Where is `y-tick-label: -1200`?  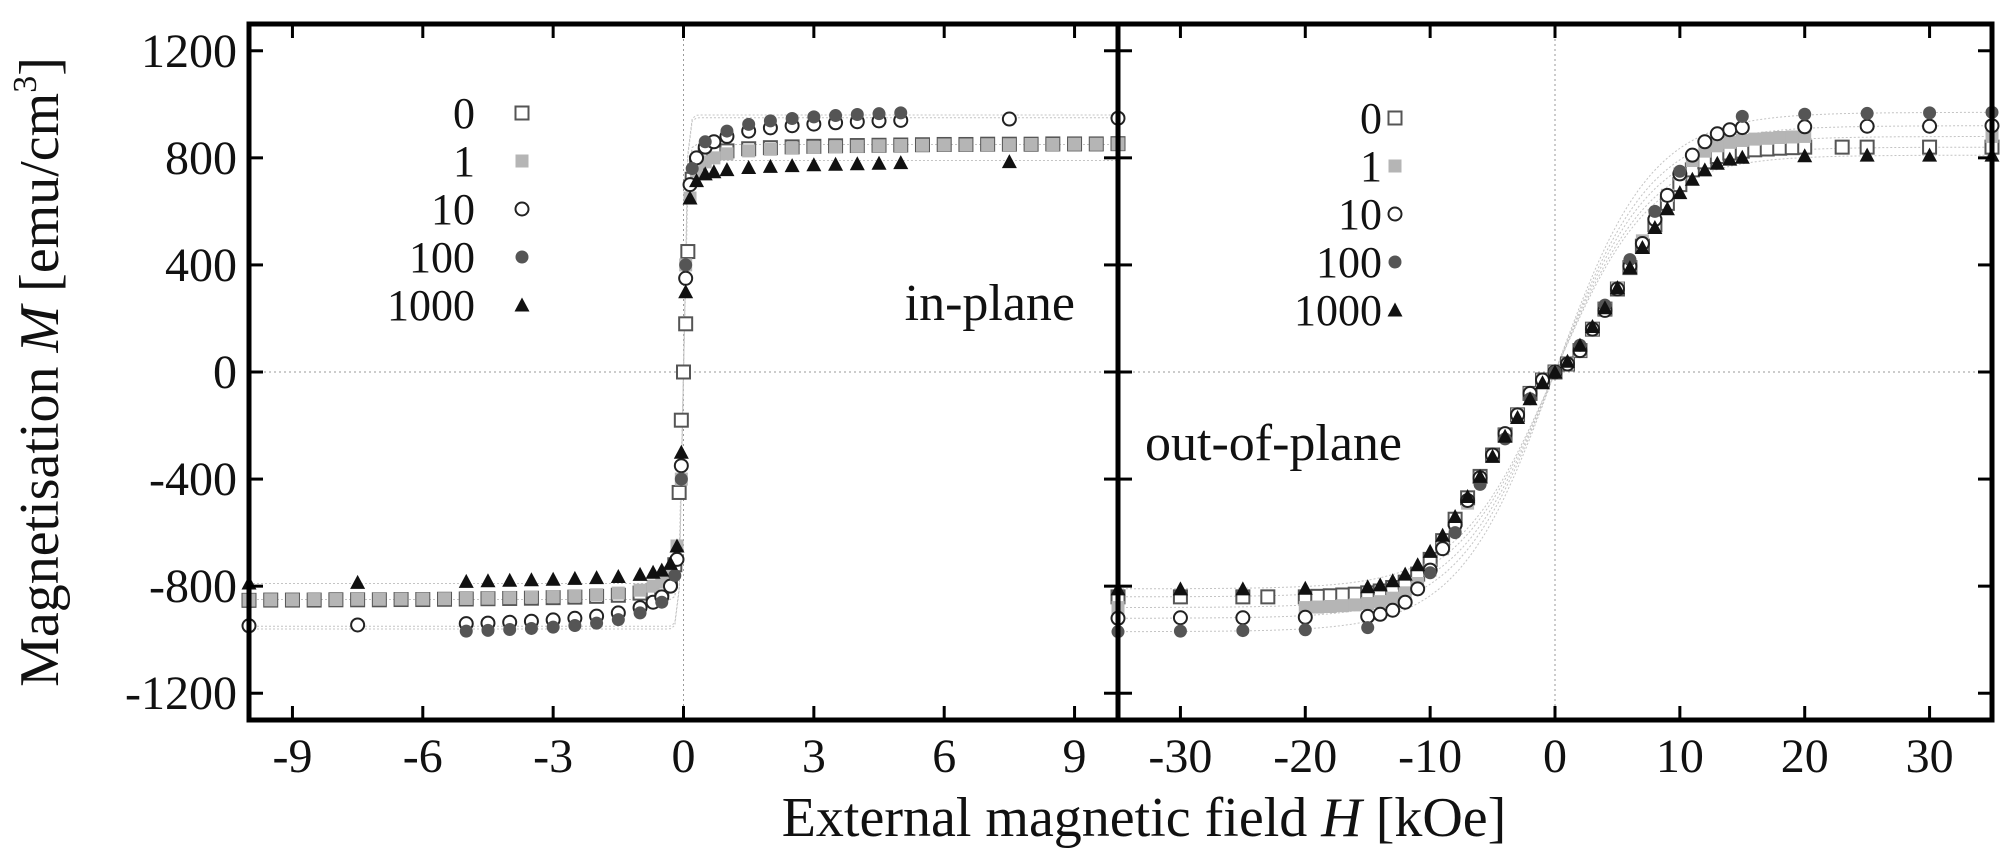 y-tick-label: -1200 is located at coordinates (181, 693).